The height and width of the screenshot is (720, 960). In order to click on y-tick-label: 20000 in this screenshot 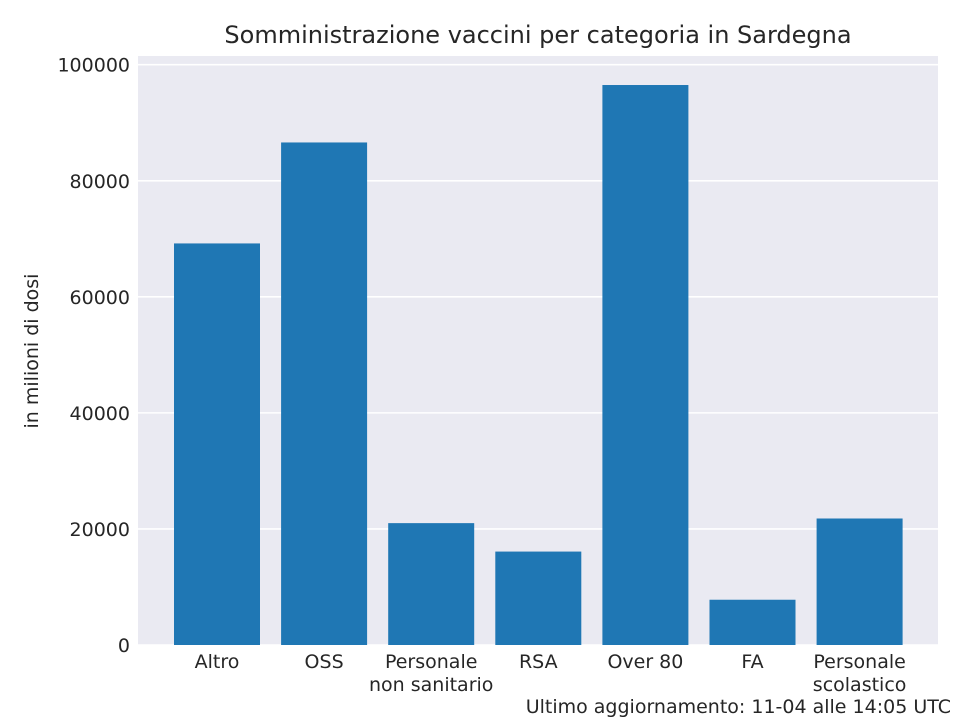, I will do `click(100, 530)`.